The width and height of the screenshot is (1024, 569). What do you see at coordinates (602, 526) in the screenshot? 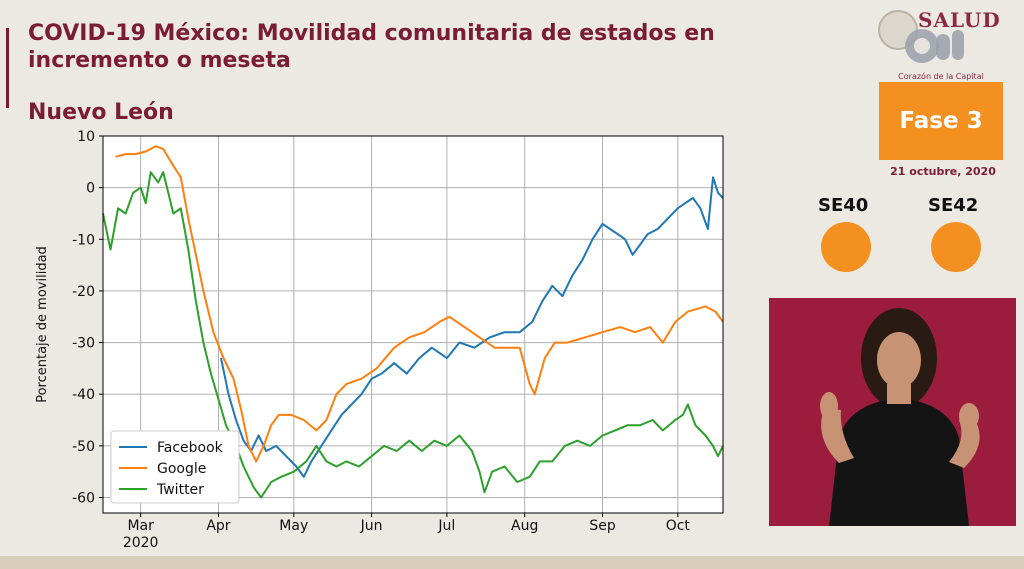
I see `x-tick-label: Sep` at bounding box center [602, 526].